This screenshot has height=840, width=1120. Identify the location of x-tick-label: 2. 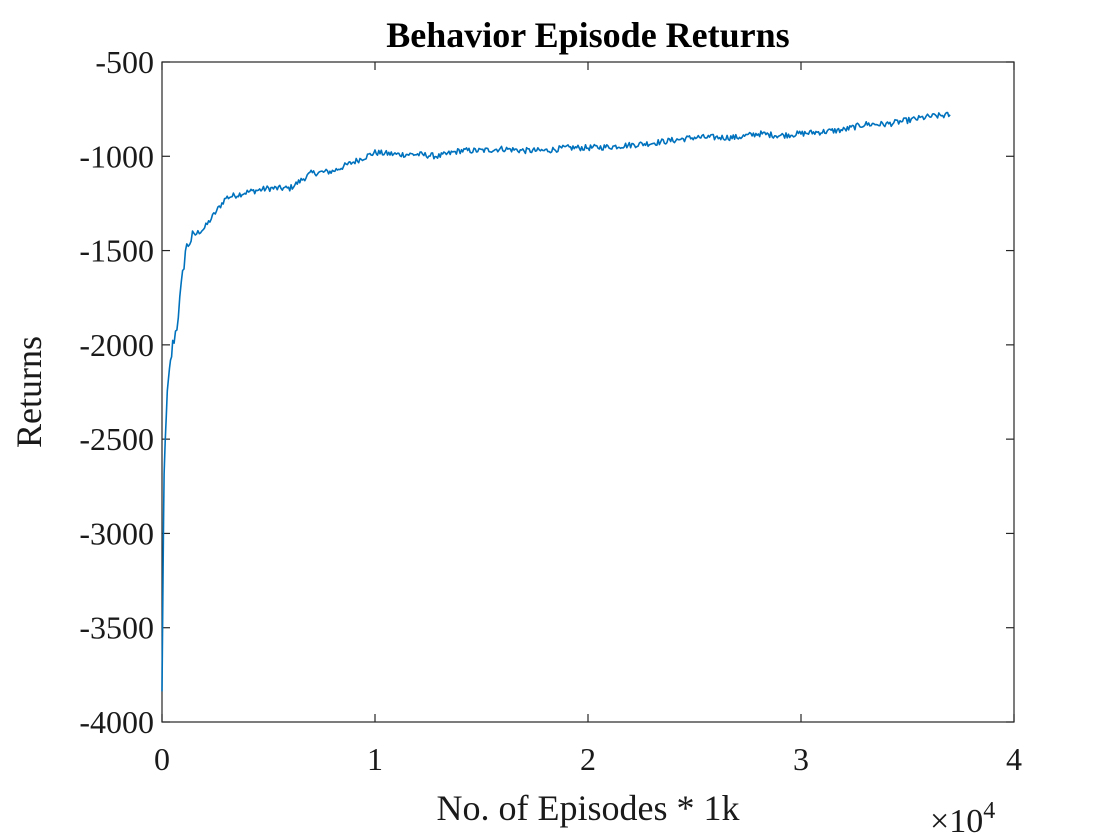
(588, 759).